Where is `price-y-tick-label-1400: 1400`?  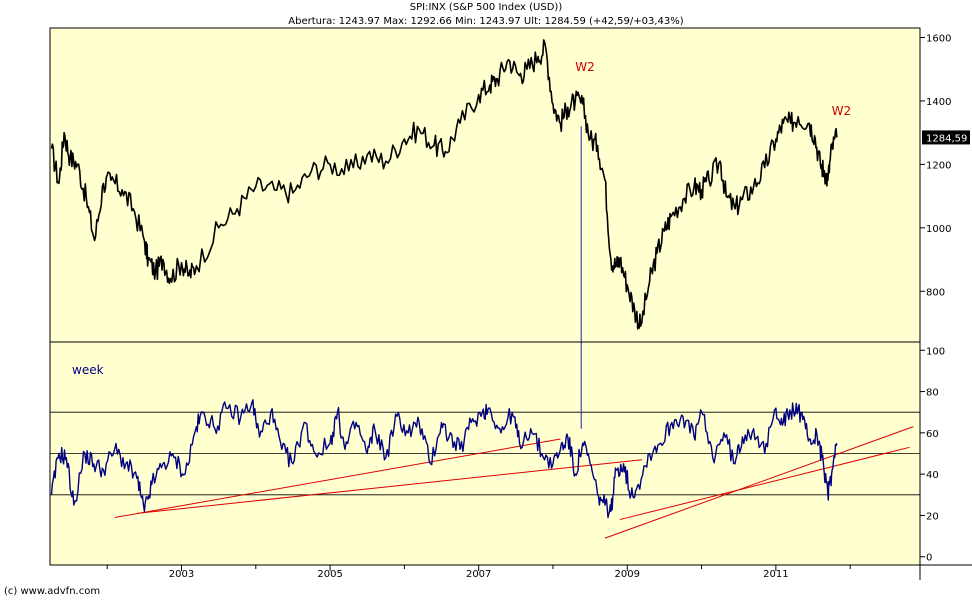
price-y-tick-label-1400: 1400 is located at coordinates (938, 102).